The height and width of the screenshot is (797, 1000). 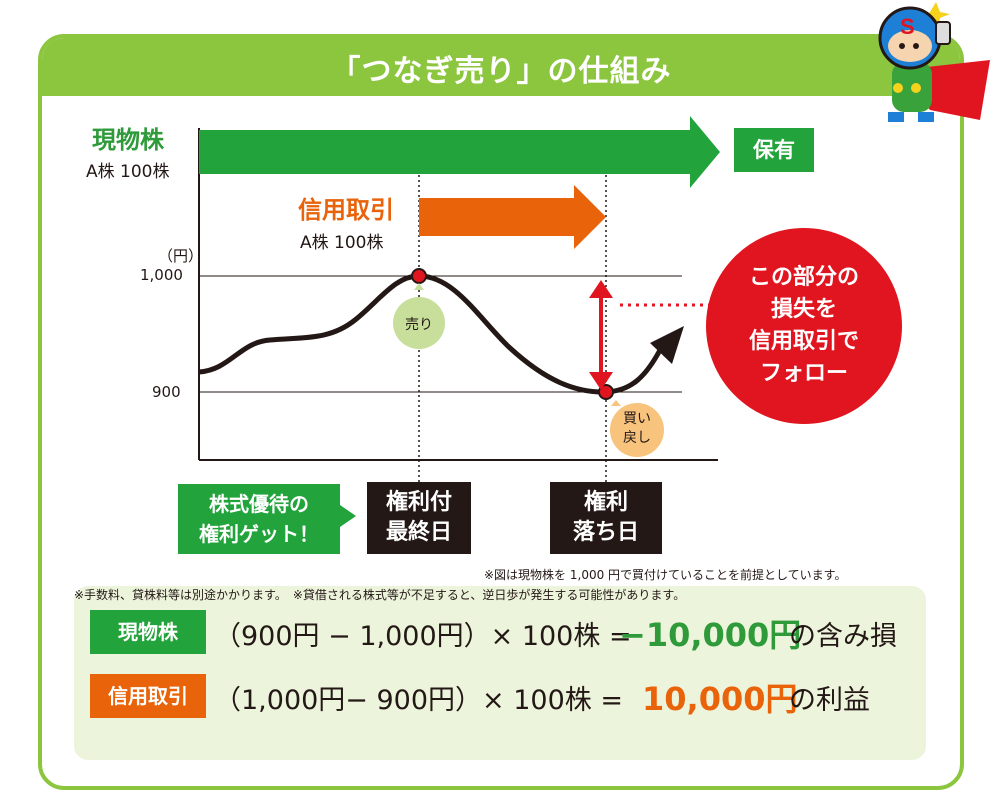 I want to click on physical-sub: A株 100株, so click(x=128, y=172).